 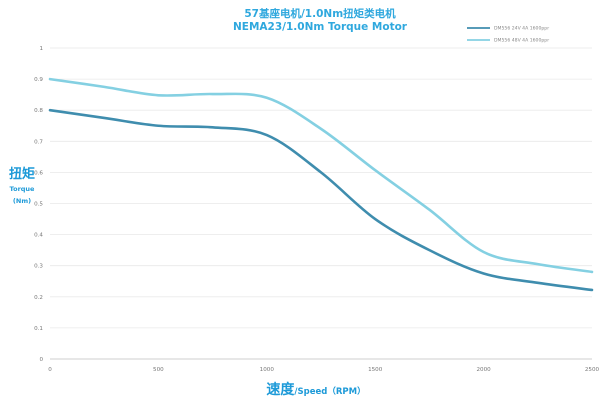 I want to click on x-axis-label: 速度/Speed（RPM）, so click(x=315, y=389).